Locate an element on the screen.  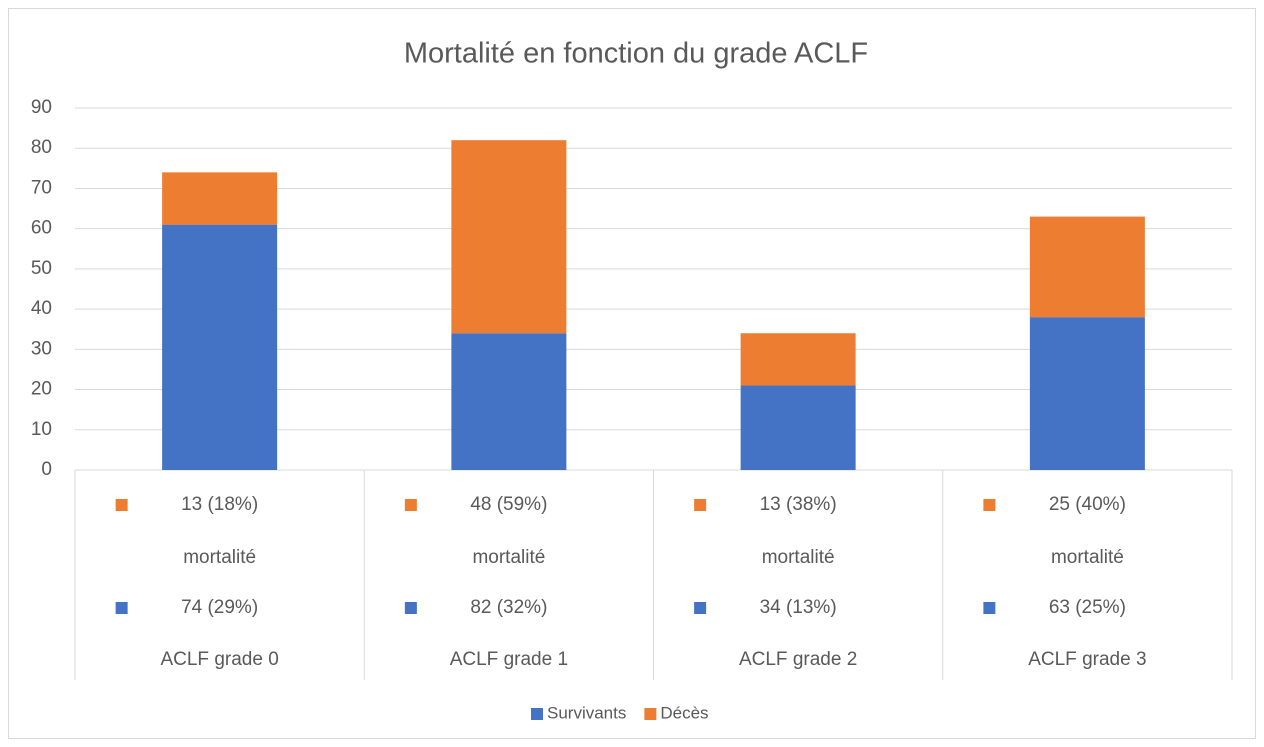
legend-label: Survivants is located at coordinates (586, 712).